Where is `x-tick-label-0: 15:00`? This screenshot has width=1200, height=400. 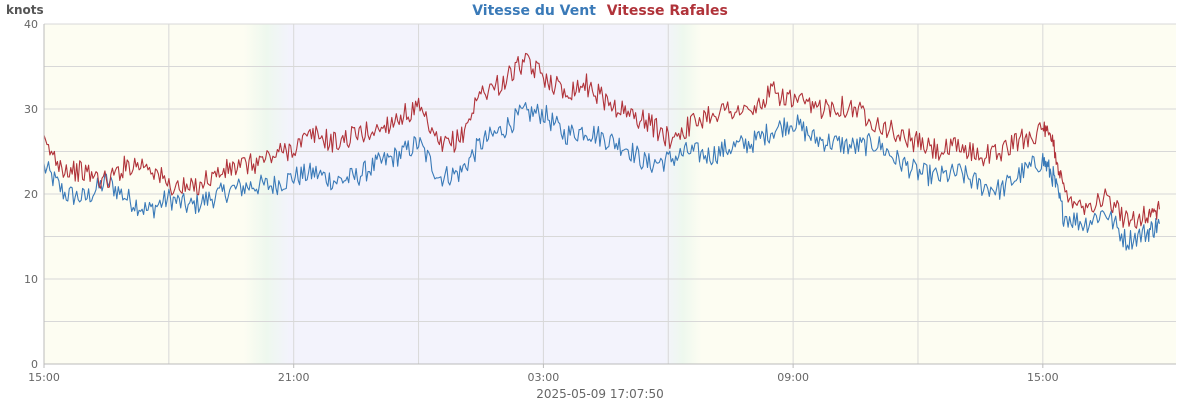
x-tick-label-0: 15:00 is located at coordinates (44, 377).